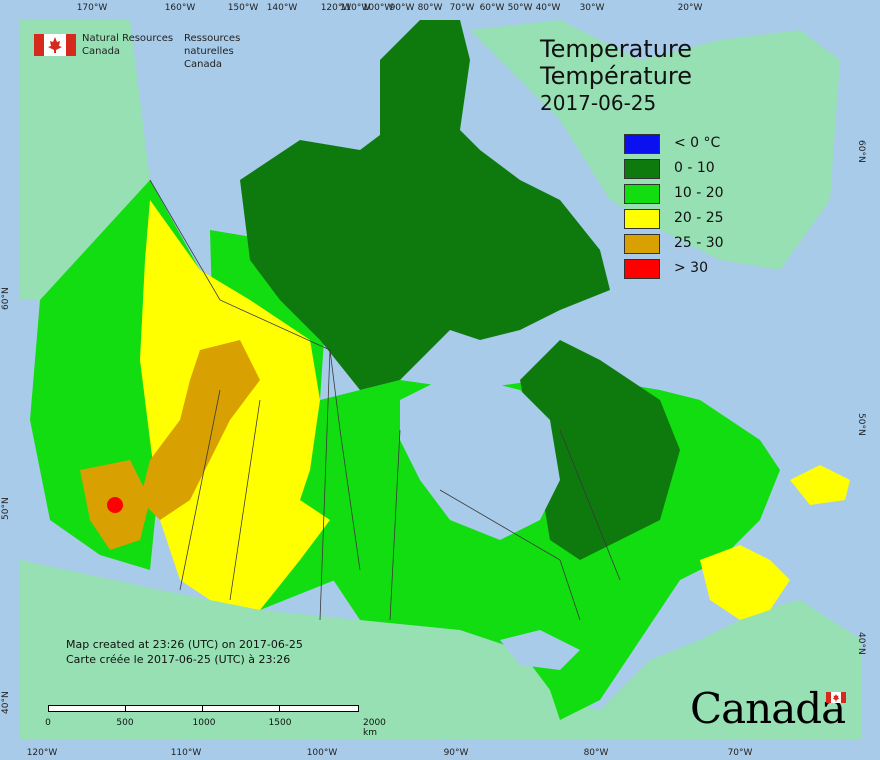 The width and height of the screenshot is (880, 760). Describe the element at coordinates (740, 753) in the screenshot. I see `bottom-tick-70w: 70°W` at that location.